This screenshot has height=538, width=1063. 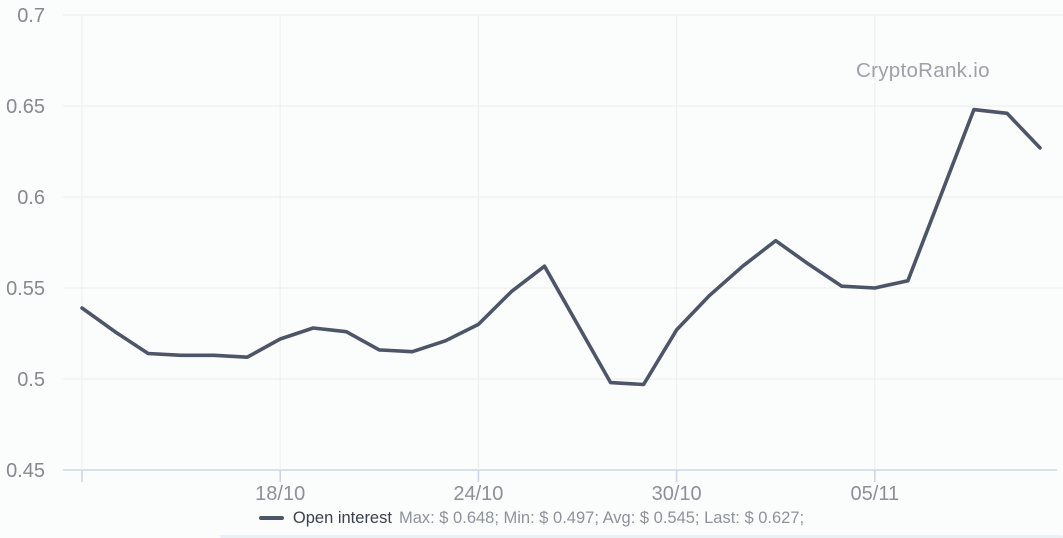 What do you see at coordinates (641, 536) in the screenshot?
I see `range-selector-track` at bounding box center [641, 536].